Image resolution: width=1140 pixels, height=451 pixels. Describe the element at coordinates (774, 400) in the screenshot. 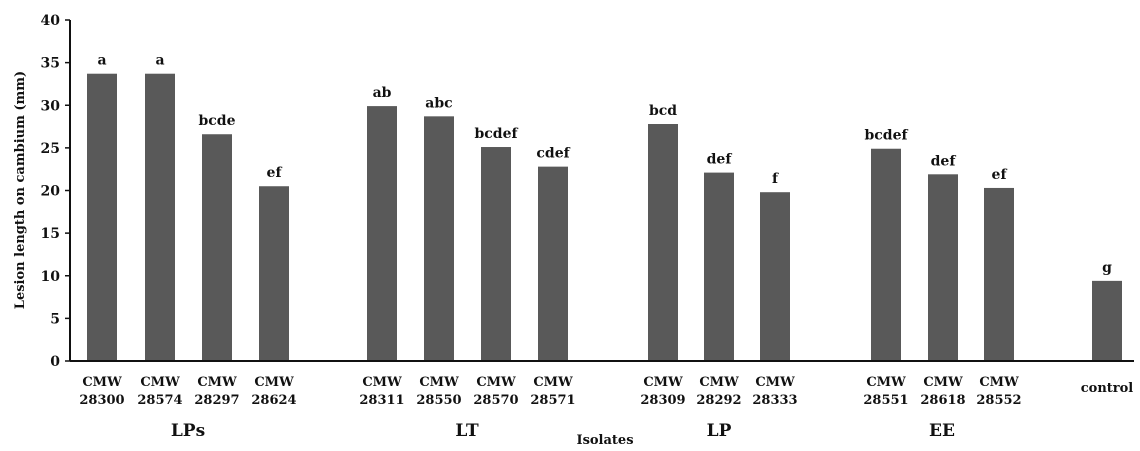

I see `category-label-line2: 28333` at that location.